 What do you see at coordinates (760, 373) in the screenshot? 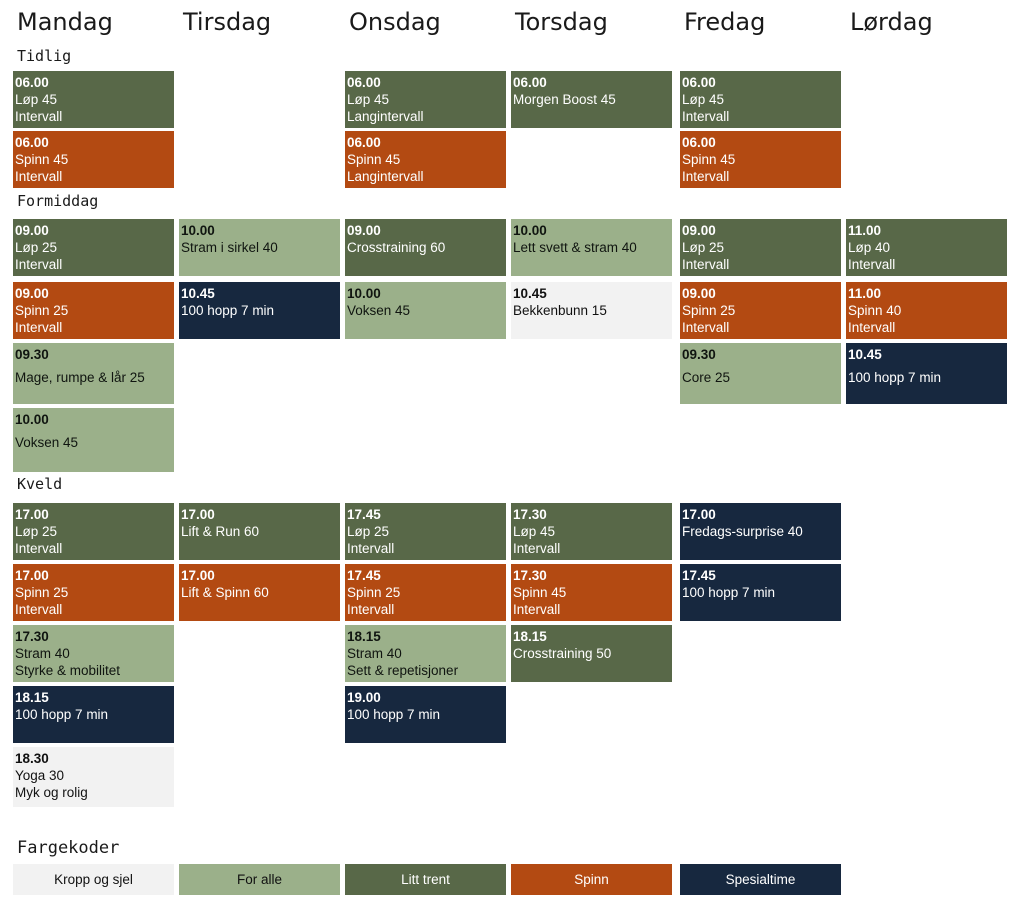
I see `class-card: 09.30 Core 25` at bounding box center [760, 373].